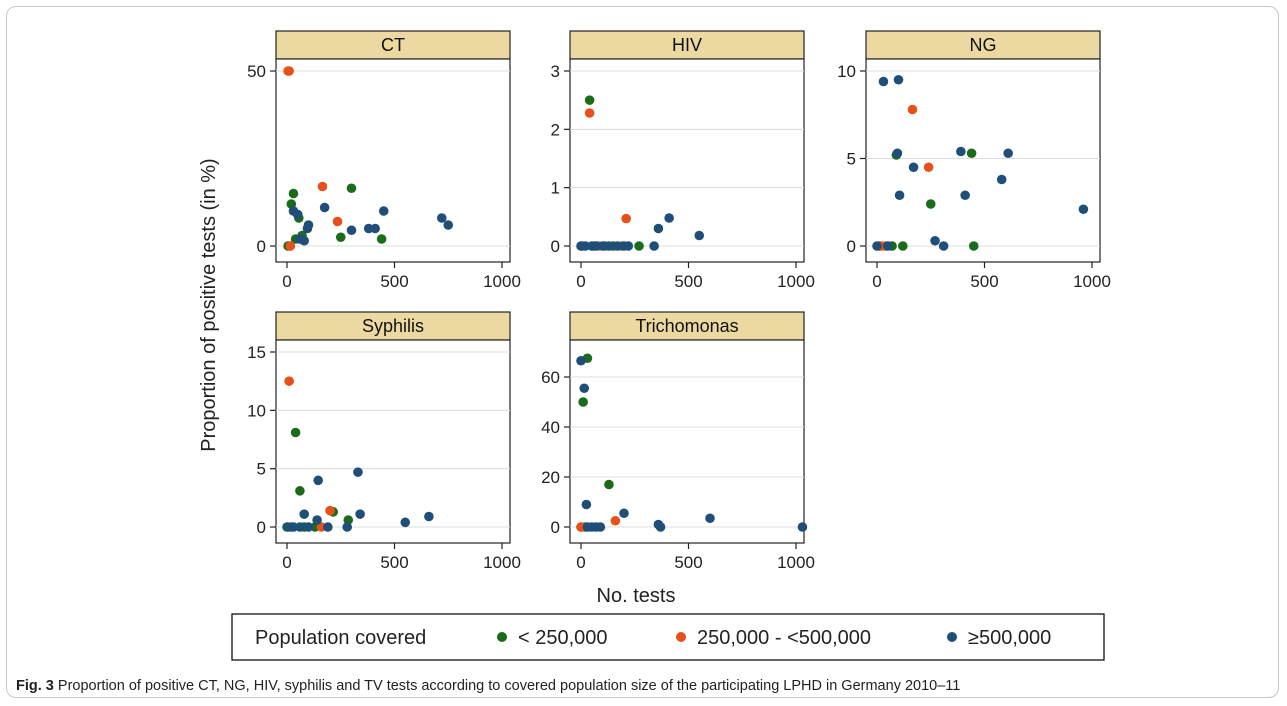 The width and height of the screenshot is (1287, 706). Describe the element at coordinates (393, 45) in the screenshot. I see `strip-label: CT` at that location.